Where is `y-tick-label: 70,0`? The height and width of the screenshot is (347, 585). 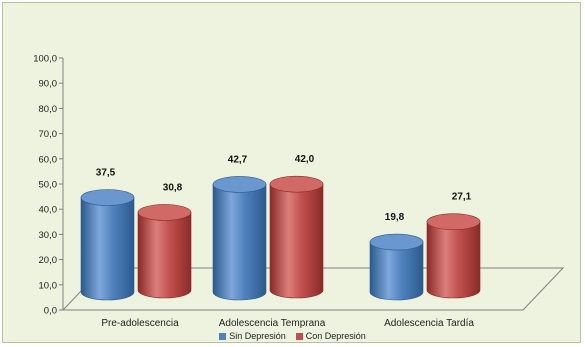 y-tick-label: 70,0 is located at coordinates (48, 134).